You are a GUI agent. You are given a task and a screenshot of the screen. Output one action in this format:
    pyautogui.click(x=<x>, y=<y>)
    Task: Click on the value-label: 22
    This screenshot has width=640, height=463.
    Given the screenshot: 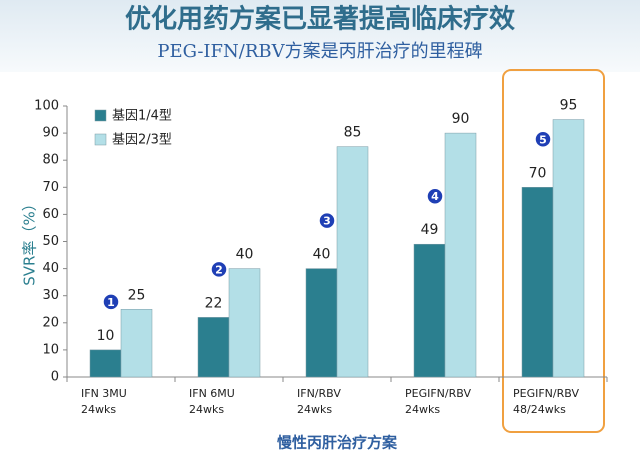 What is the action you would take?
    pyautogui.click(x=214, y=303)
    